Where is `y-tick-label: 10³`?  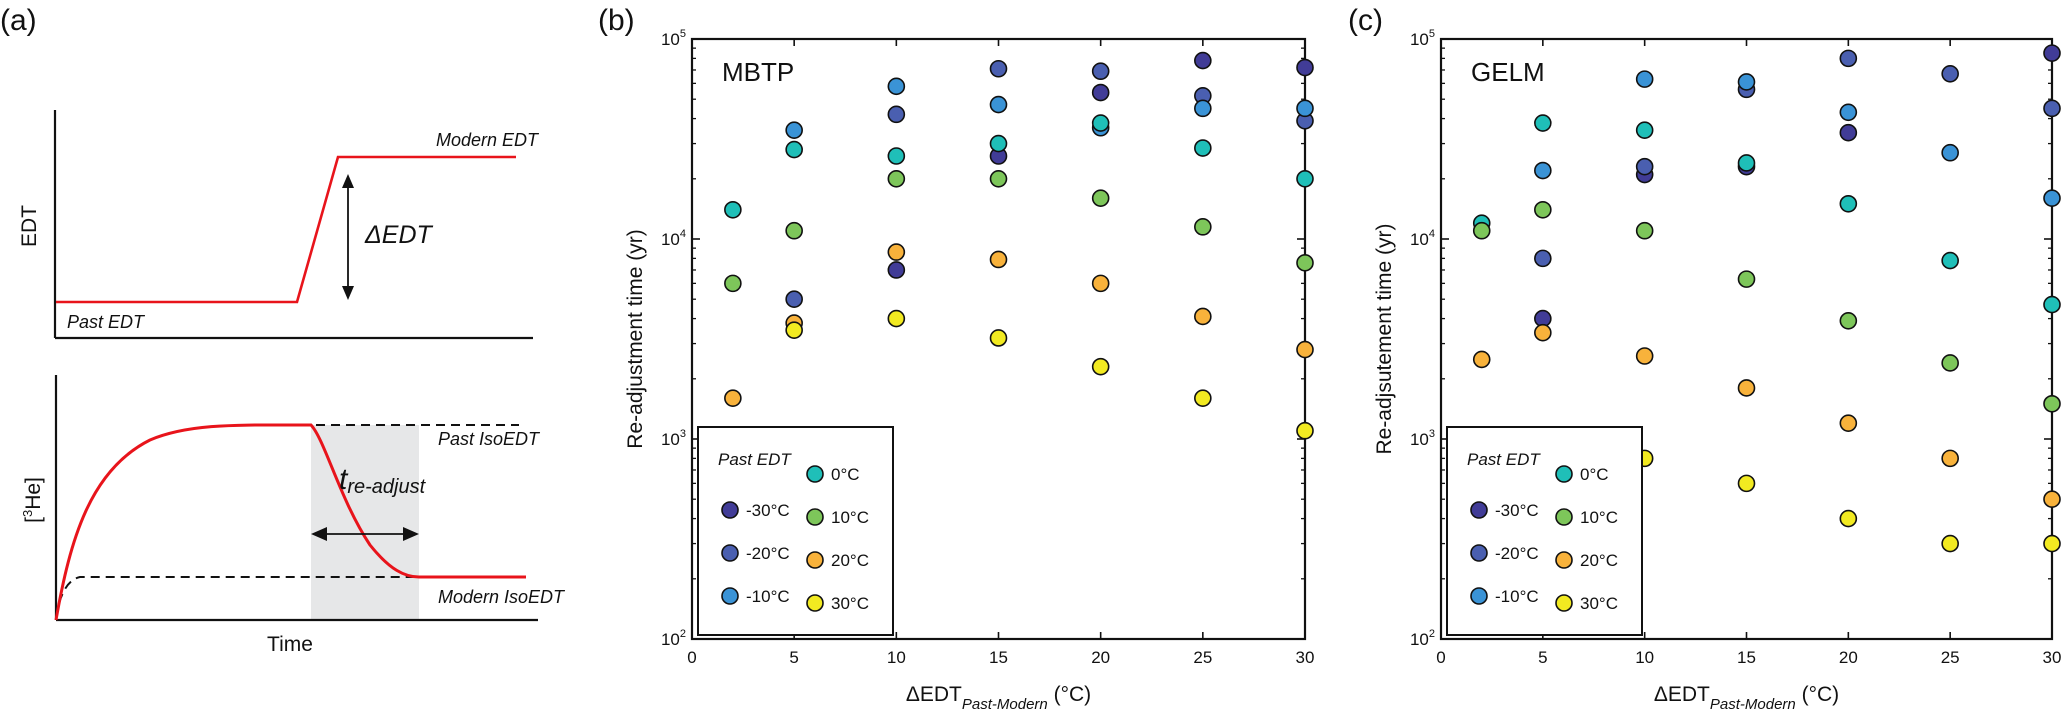
y-tick-label: 10³ is located at coordinates (673, 438).